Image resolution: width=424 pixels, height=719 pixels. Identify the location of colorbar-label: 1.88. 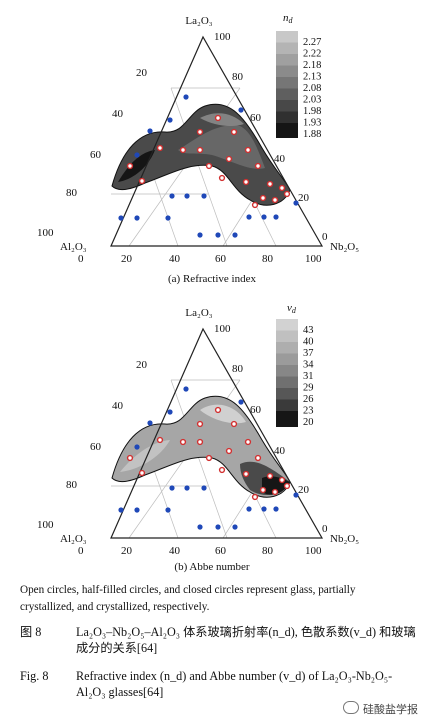
(312, 134).